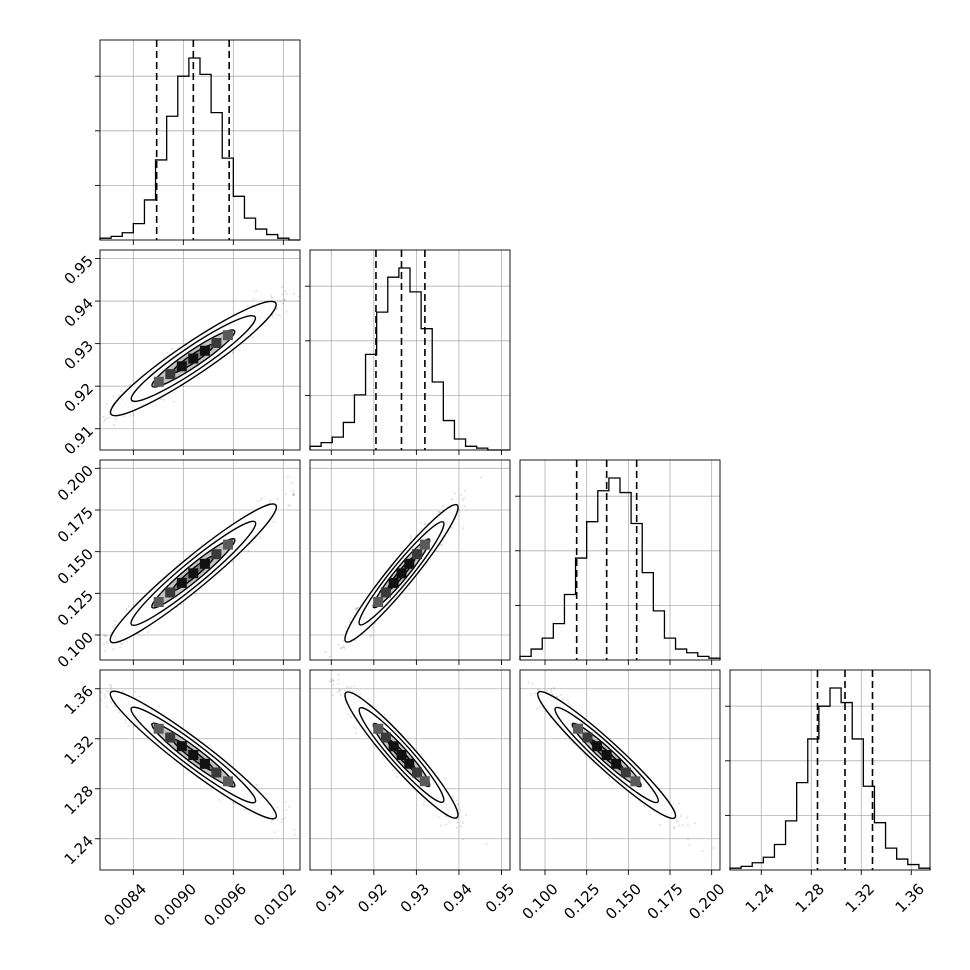  I want to click on x-tick-label: 0.125, so click(581, 901).